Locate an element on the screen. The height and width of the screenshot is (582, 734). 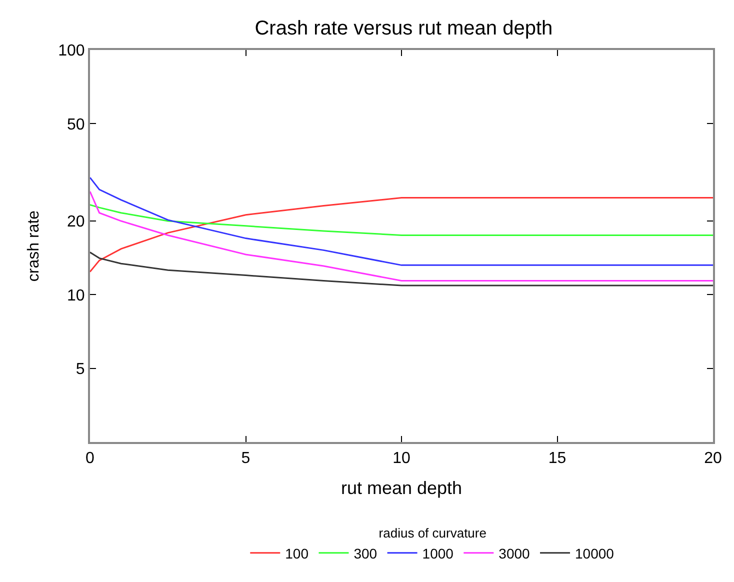
x-tick-label: 15 is located at coordinates (557, 459).